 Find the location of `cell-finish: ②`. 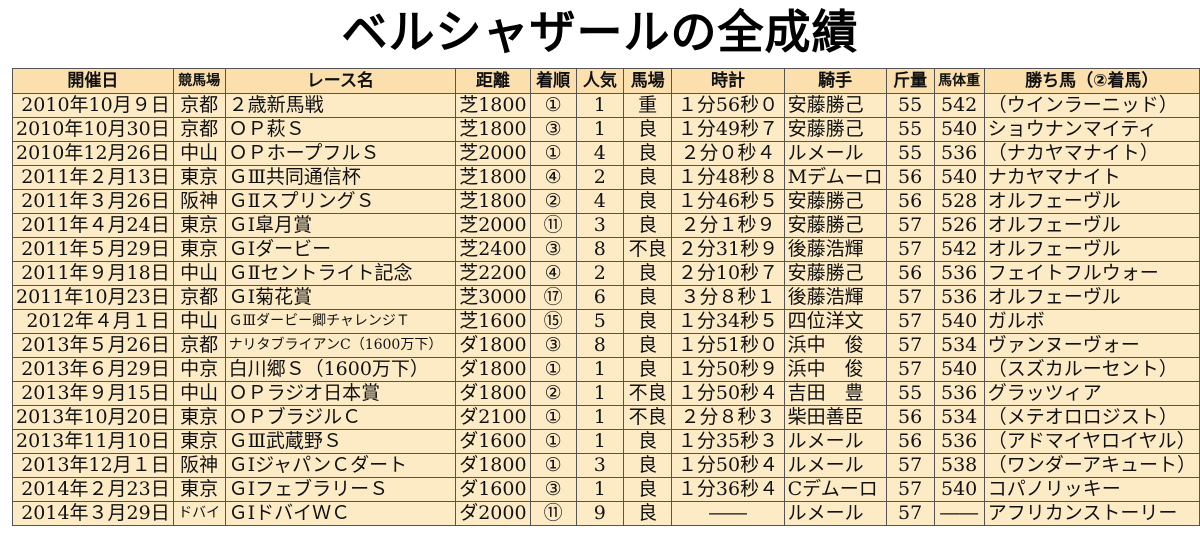

cell-finish: ② is located at coordinates (553, 393).